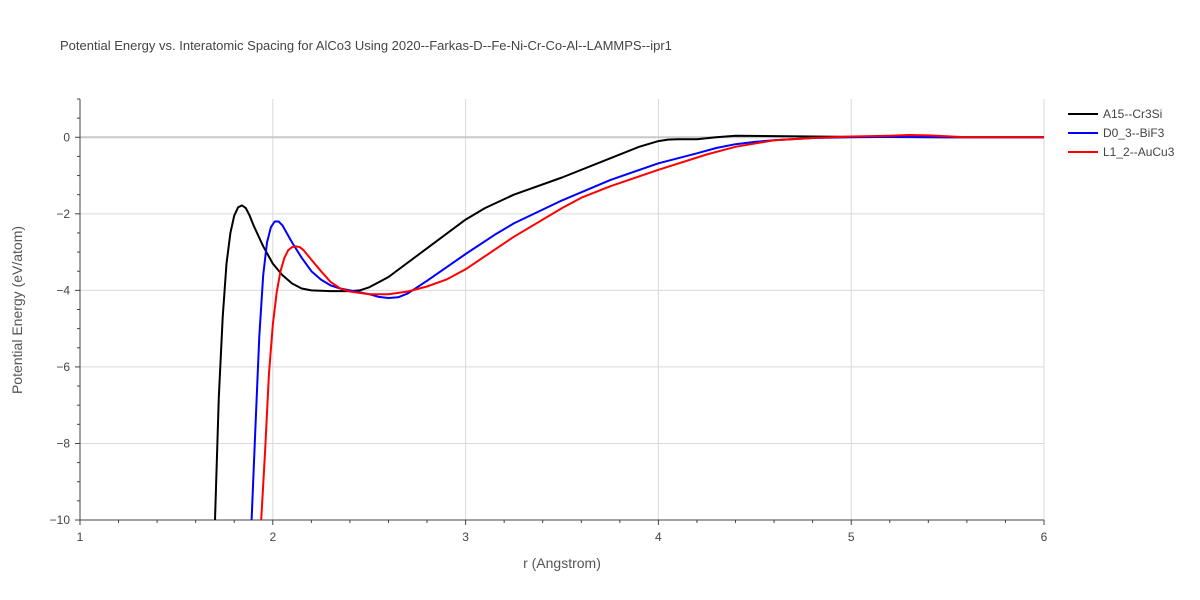  I want to click on x-tick-label: 4, so click(658, 537).